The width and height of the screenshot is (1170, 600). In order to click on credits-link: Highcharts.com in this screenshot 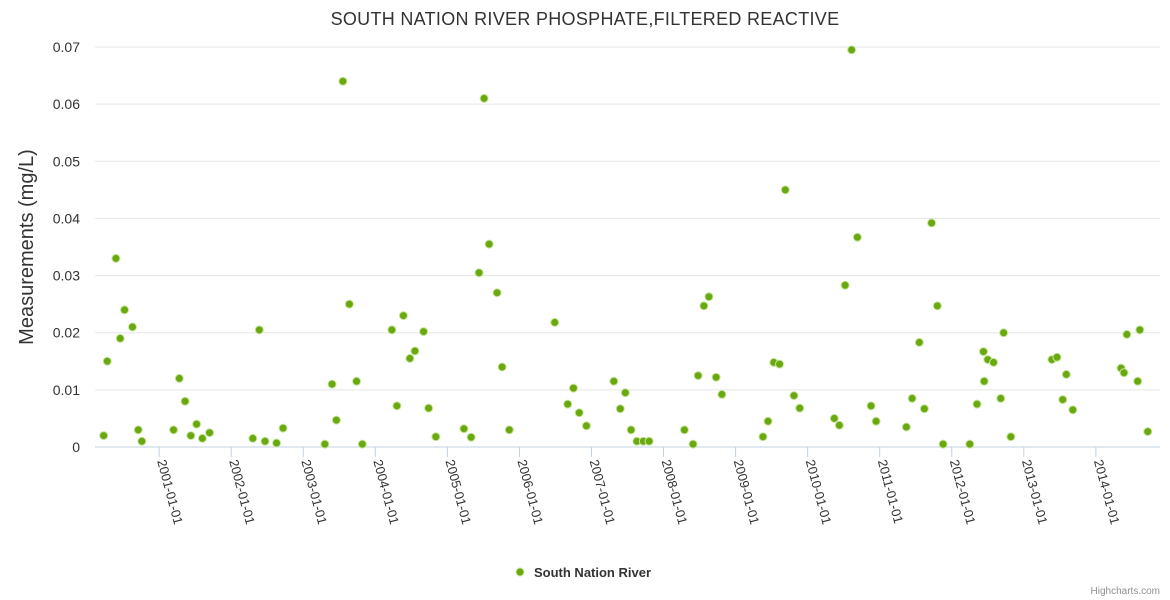, I will do `click(1125, 591)`.